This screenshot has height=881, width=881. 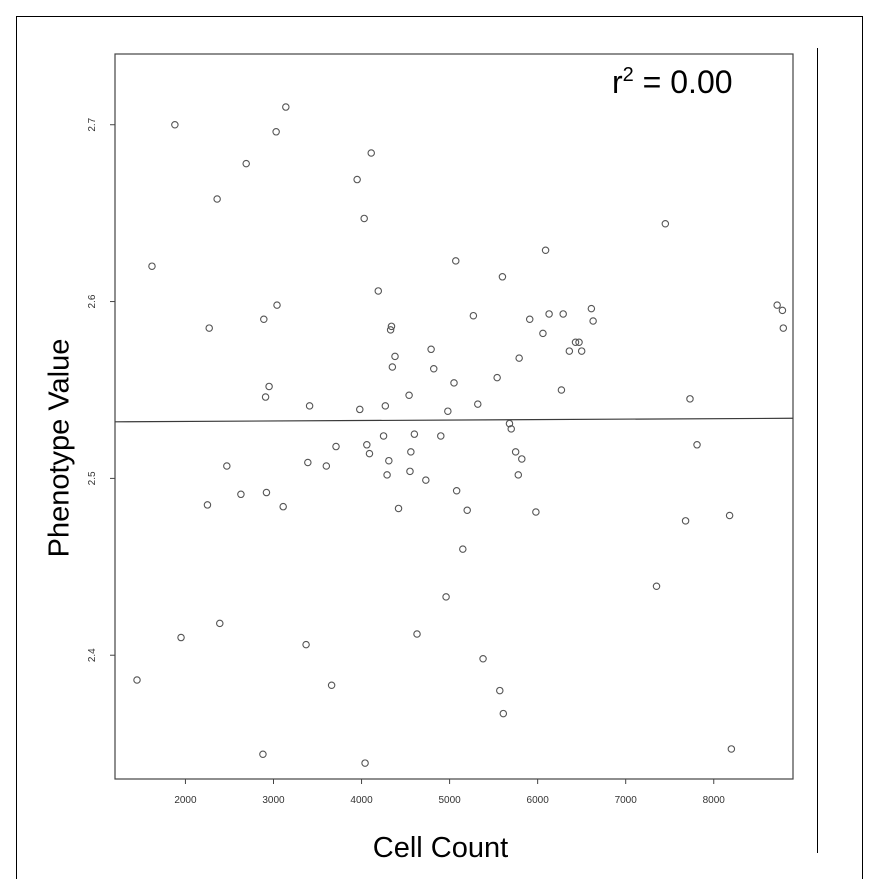 What do you see at coordinates (273, 800) in the screenshot?
I see `x-tick-label: 3000` at bounding box center [273, 800].